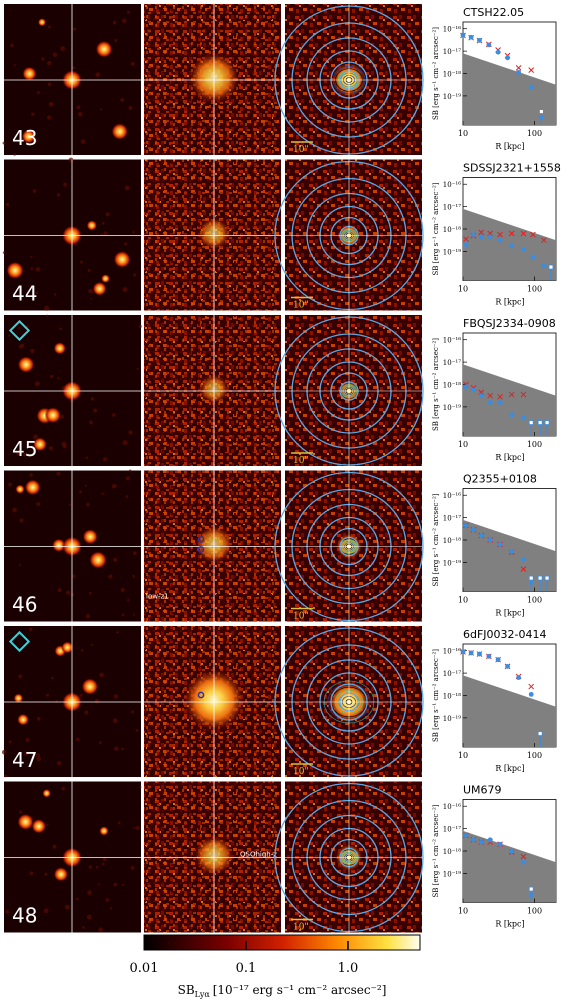 The image size is (565, 999). What do you see at coordinates (282, 942) in the screenshot?
I see `colorbar-gradient` at bounding box center [282, 942].